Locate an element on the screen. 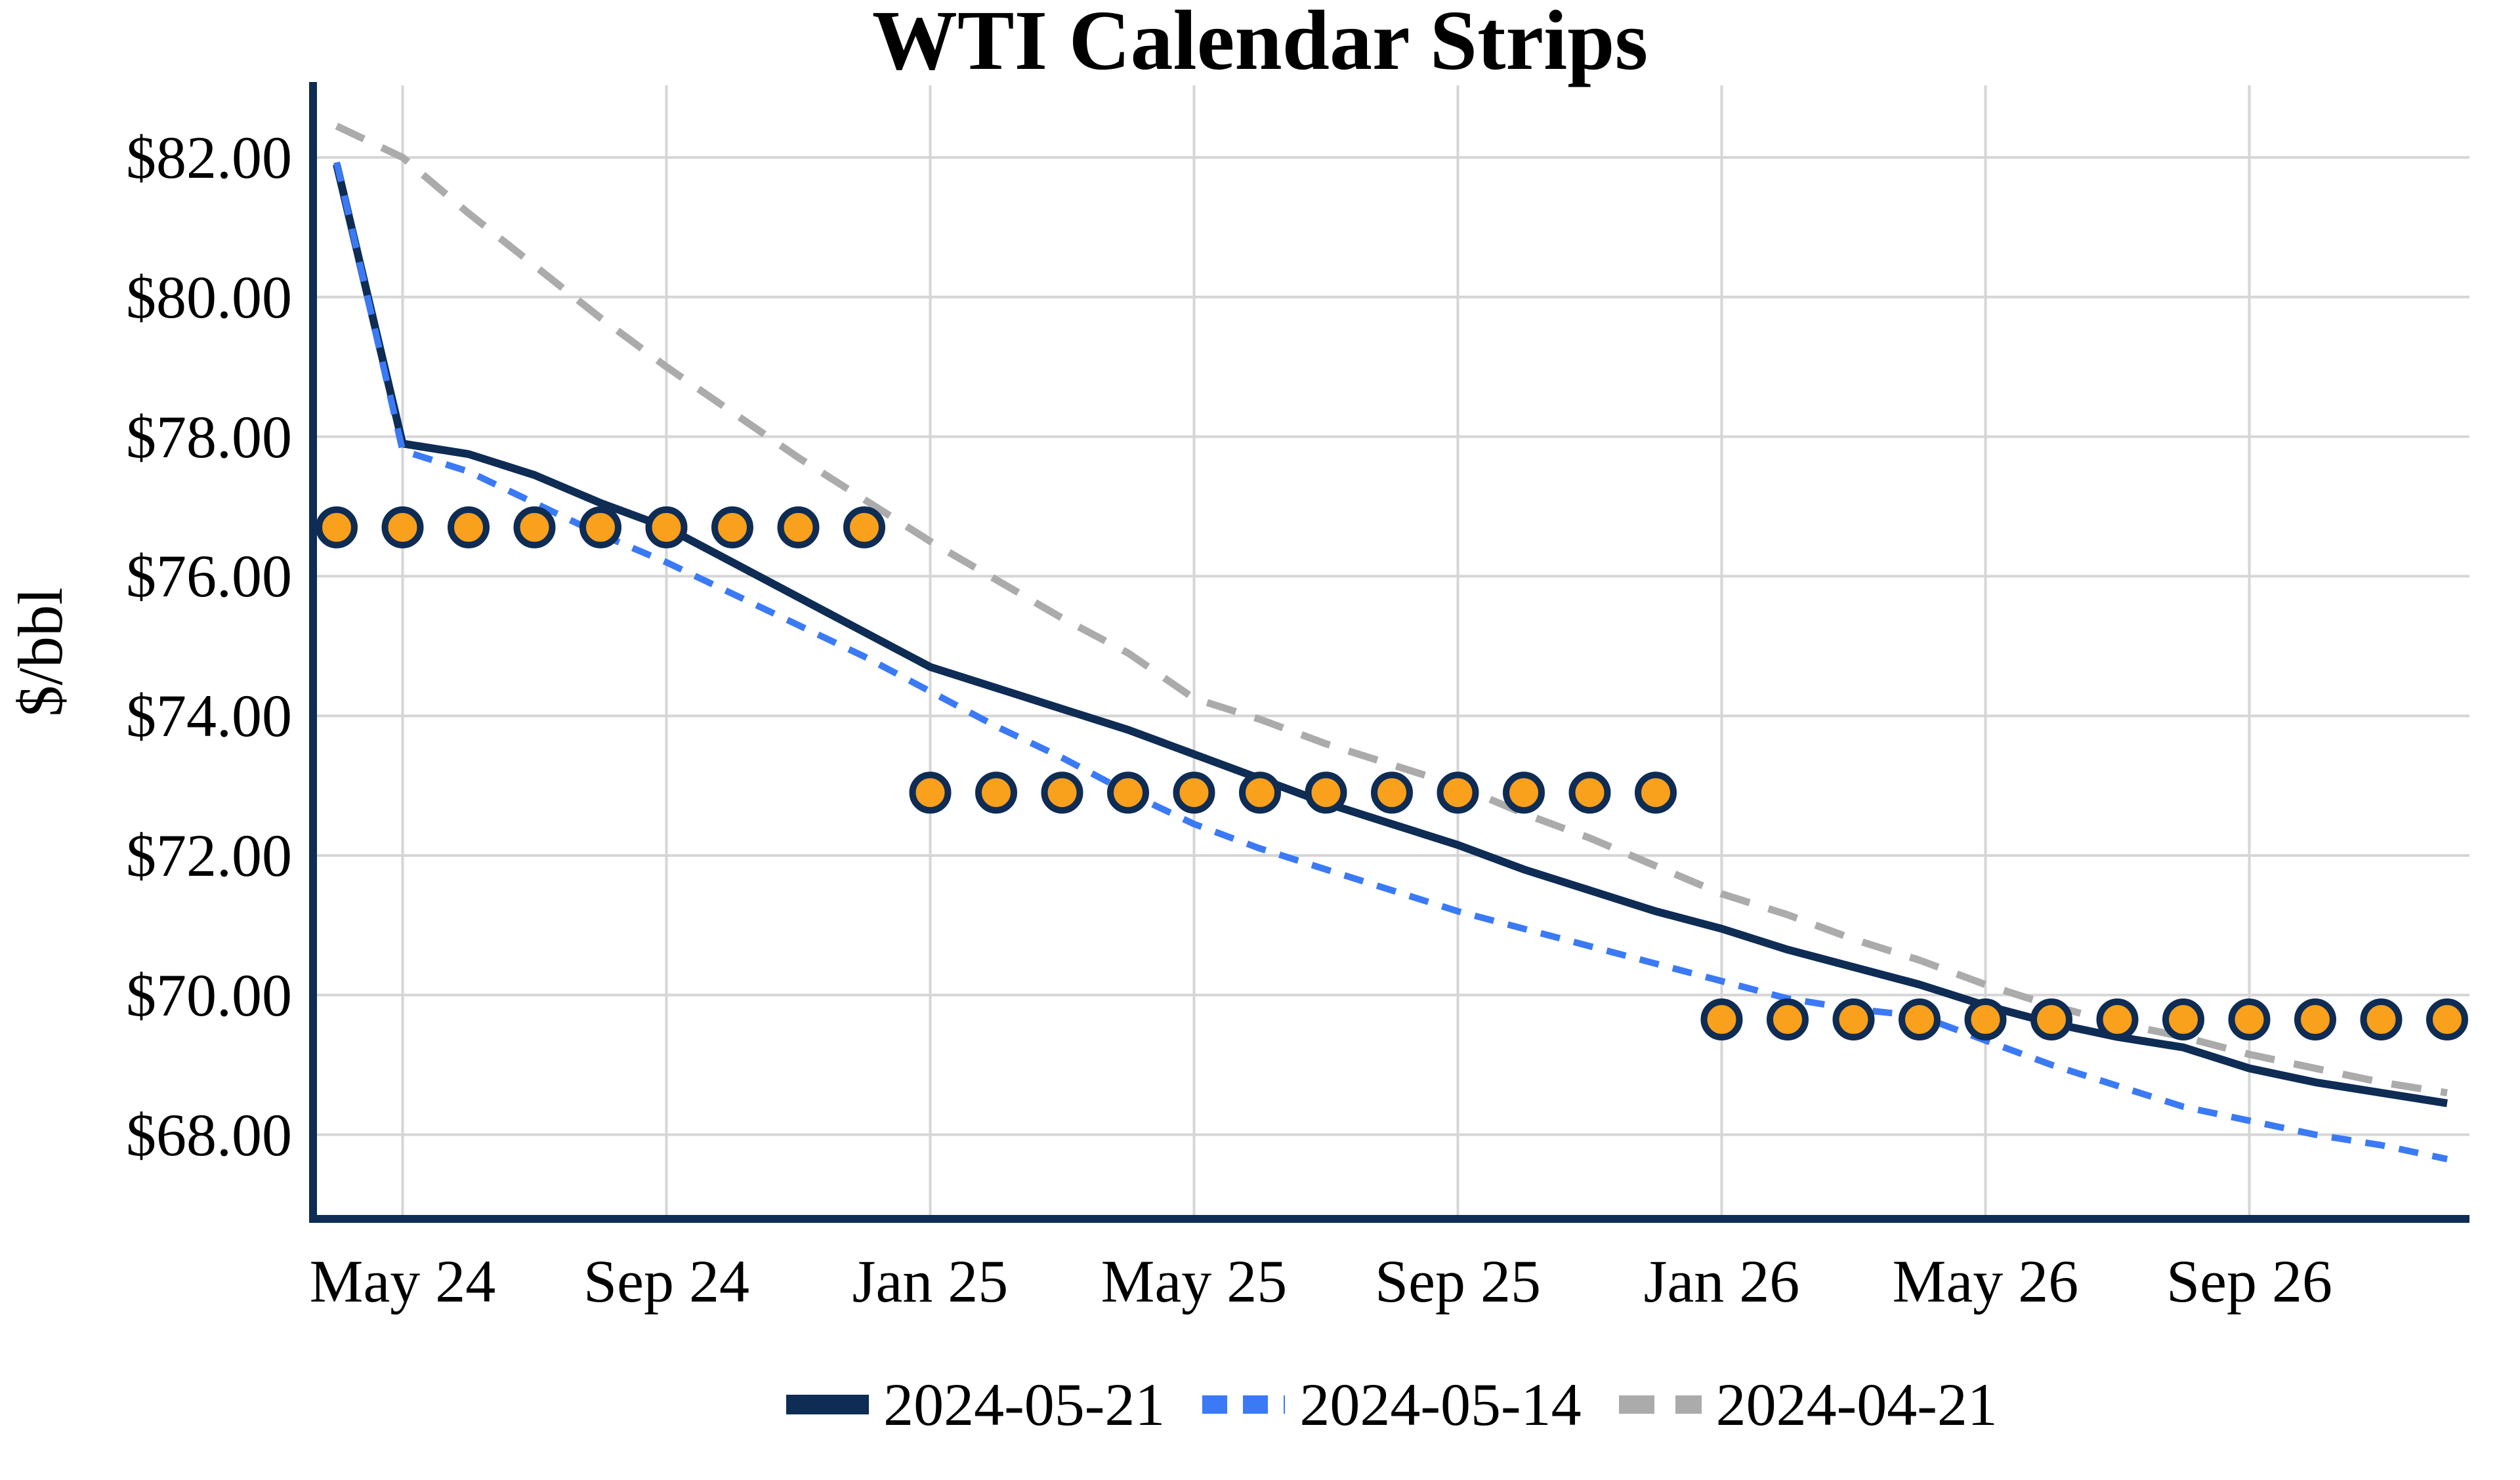 The image size is (2520, 1480). legend-label: 2024-05-14 is located at coordinates (1440, 1404).